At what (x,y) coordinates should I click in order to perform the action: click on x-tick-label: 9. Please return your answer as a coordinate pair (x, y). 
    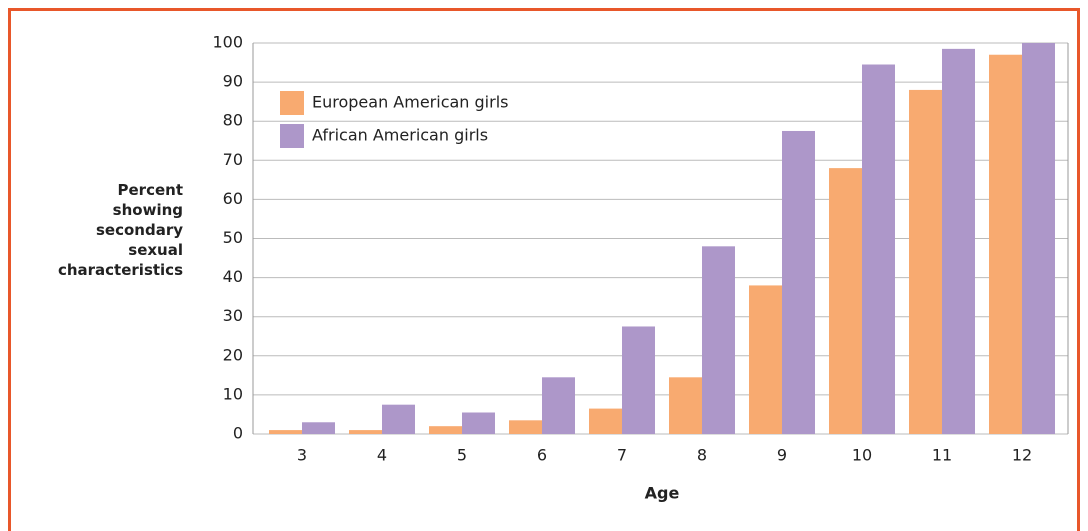
    Looking at the image, I should click on (782, 455).